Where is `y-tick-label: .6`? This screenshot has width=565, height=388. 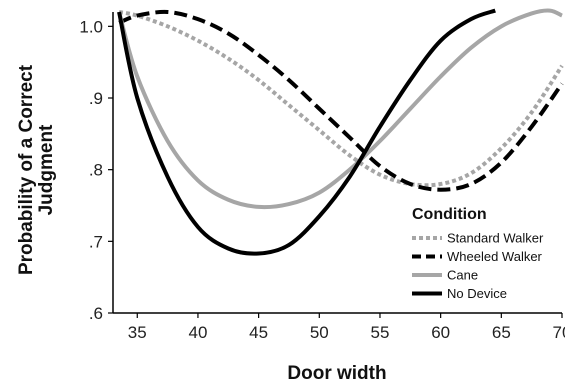 y-tick-label: .6 is located at coordinates (96, 313).